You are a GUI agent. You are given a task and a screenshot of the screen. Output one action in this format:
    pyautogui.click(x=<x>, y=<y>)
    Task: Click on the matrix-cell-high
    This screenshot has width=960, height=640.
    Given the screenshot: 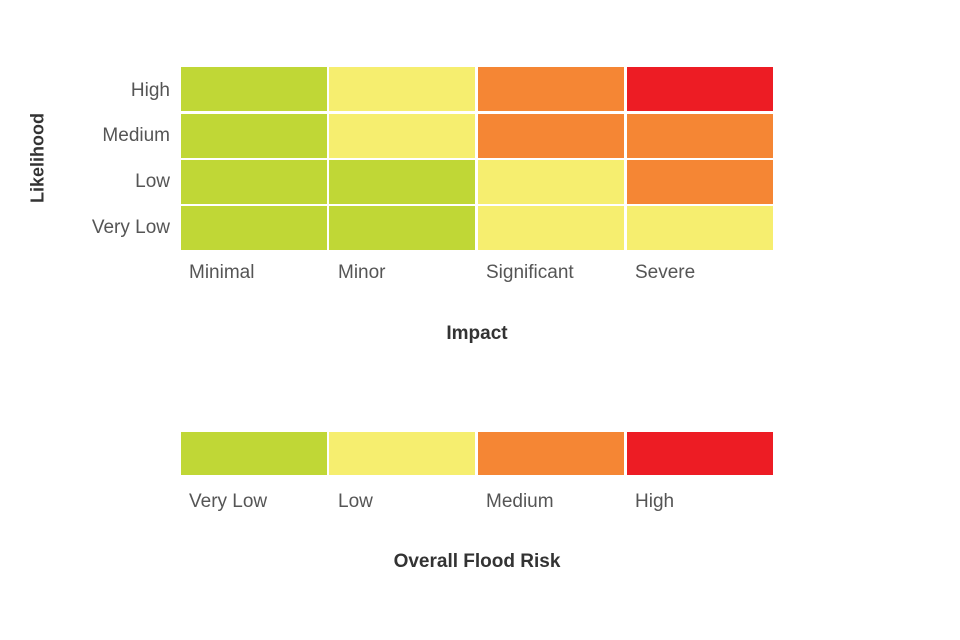 What is the action you would take?
    pyautogui.click(x=700, y=89)
    